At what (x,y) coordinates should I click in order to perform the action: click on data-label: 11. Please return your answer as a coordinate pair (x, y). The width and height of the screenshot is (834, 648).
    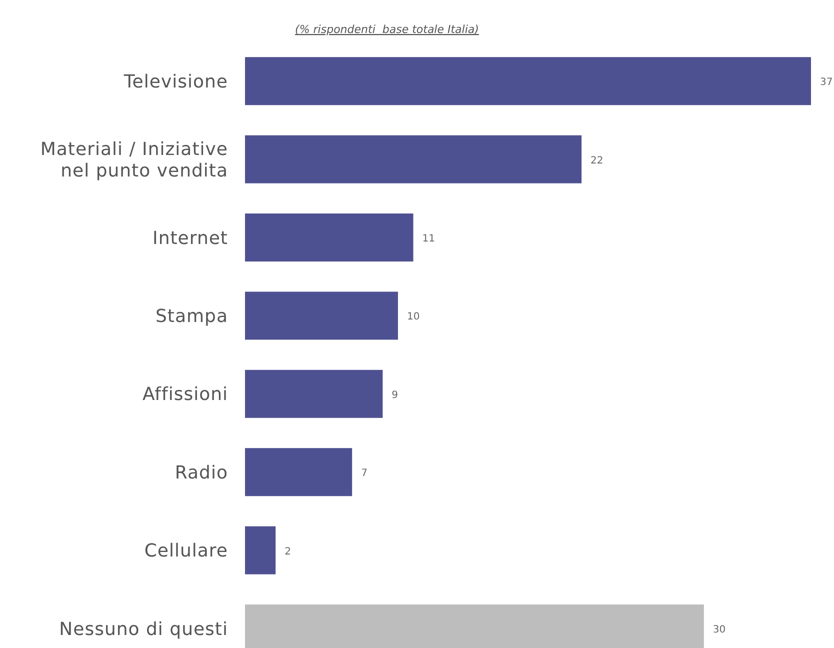
    Looking at the image, I should click on (429, 239).